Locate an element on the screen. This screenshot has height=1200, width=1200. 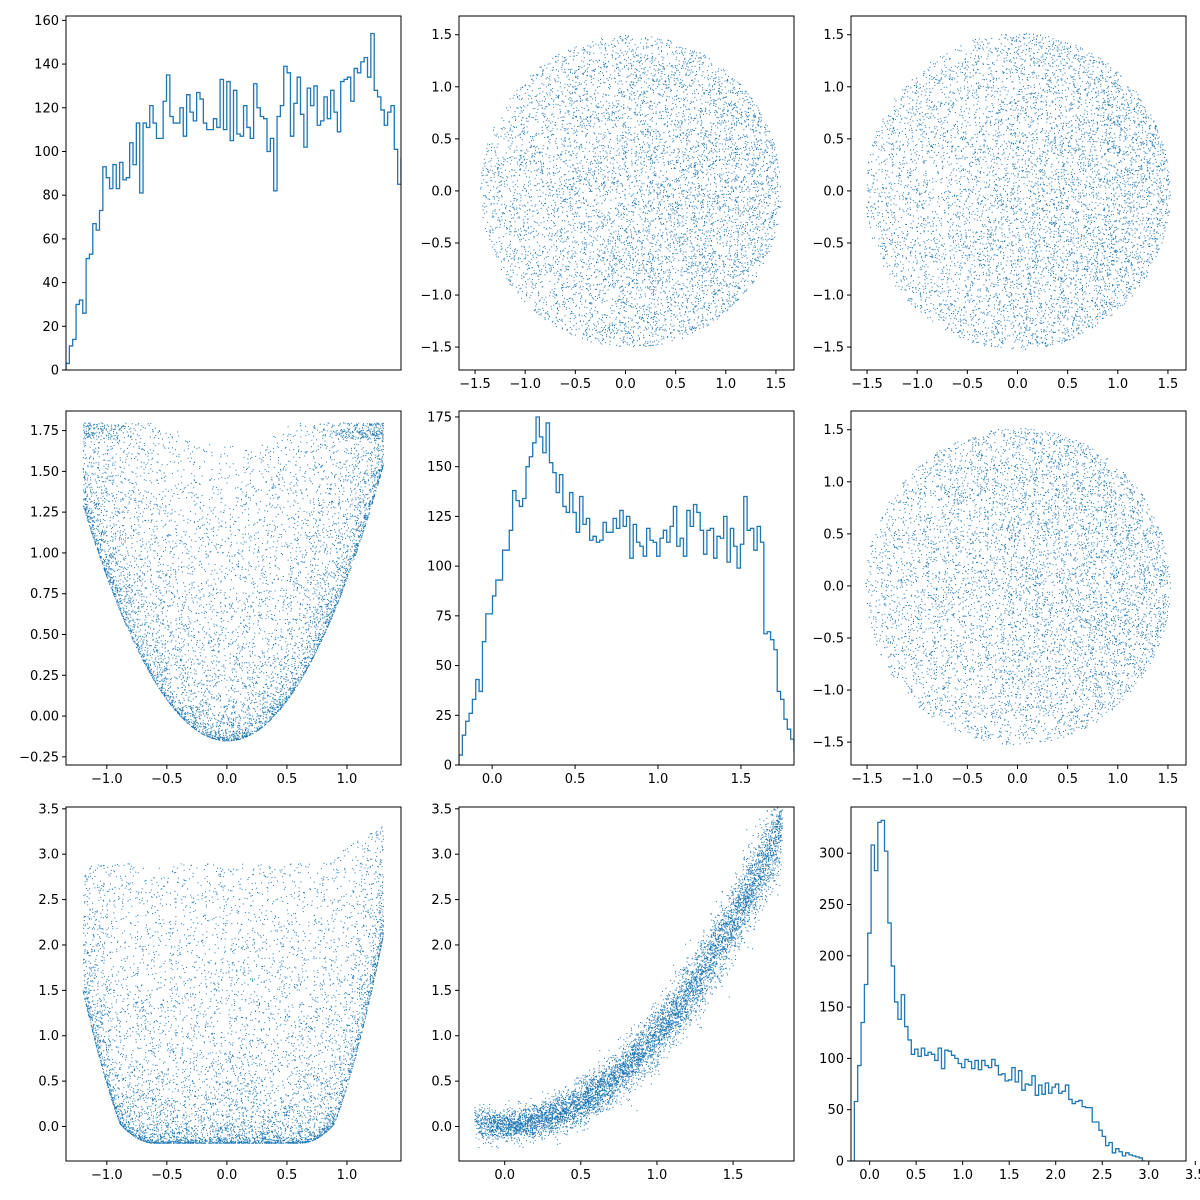
y-tick-label: 1.75 is located at coordinates (44, 431).